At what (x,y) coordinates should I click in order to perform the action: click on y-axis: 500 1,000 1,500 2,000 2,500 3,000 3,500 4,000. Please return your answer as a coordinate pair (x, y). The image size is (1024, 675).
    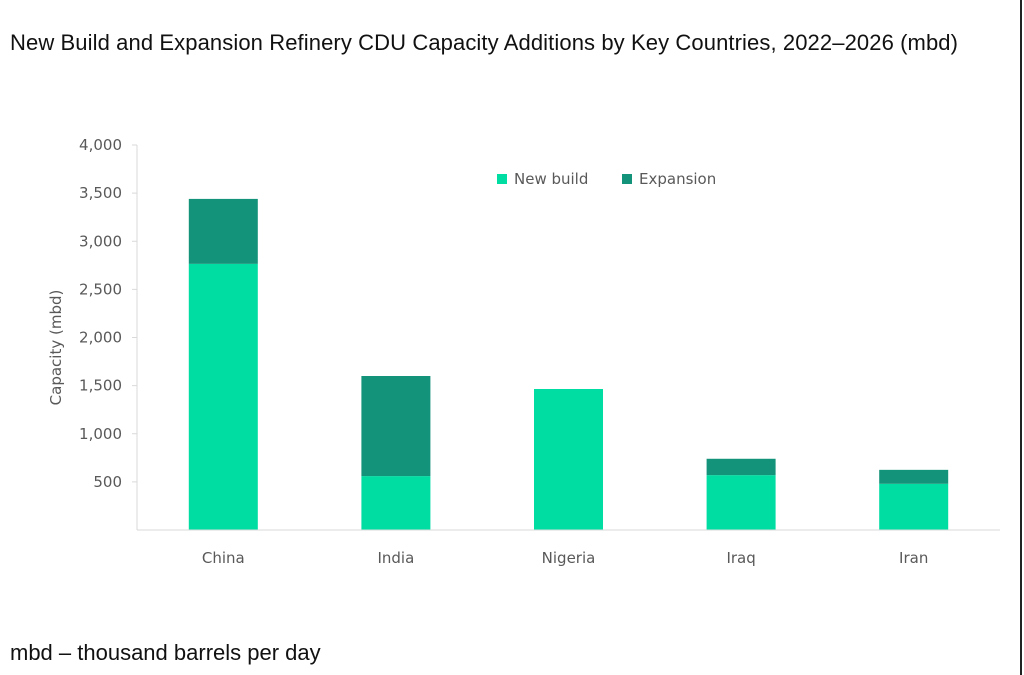
    Looking at the image, I should click on (108, 333).